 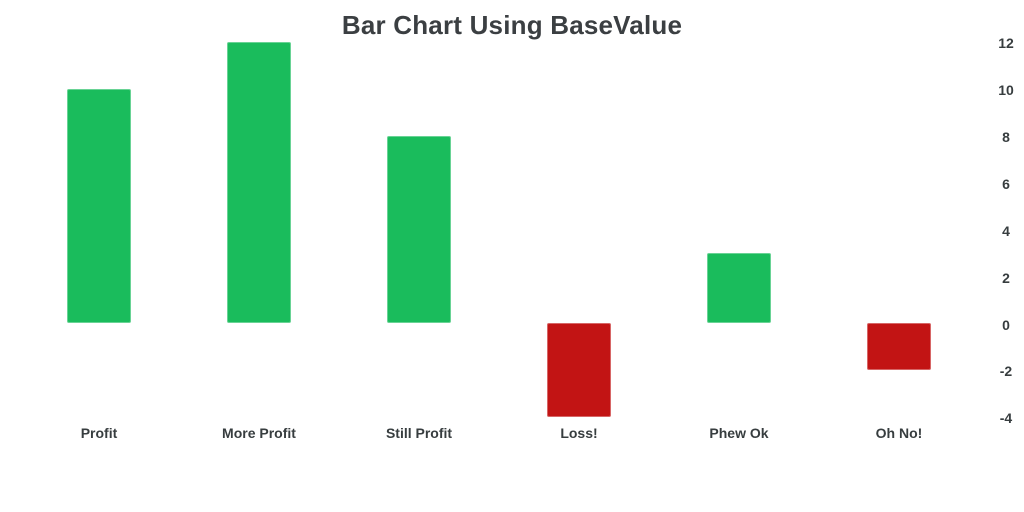 What do you see at coordinates (1006, 136) in the screenshot?
I see `y-axis-tick-8: 8` at bounding box center [1006, 136].